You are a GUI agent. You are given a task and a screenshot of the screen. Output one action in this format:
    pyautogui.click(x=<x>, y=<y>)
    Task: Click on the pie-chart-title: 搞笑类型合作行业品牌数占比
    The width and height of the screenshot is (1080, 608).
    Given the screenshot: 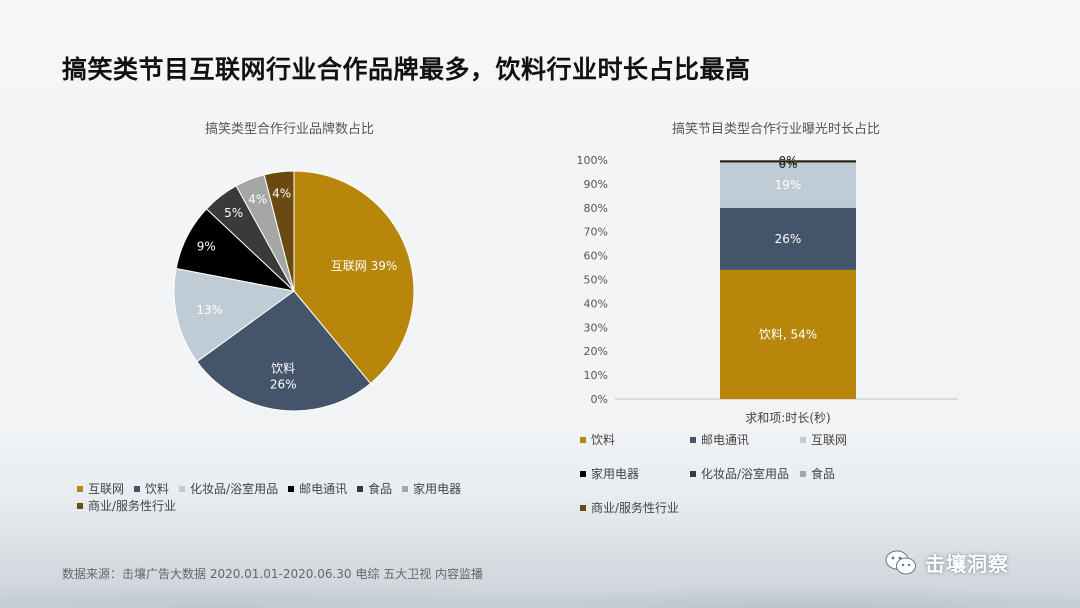 What is the action you would take?
    pyautogui.click(x=290, y=129)
    